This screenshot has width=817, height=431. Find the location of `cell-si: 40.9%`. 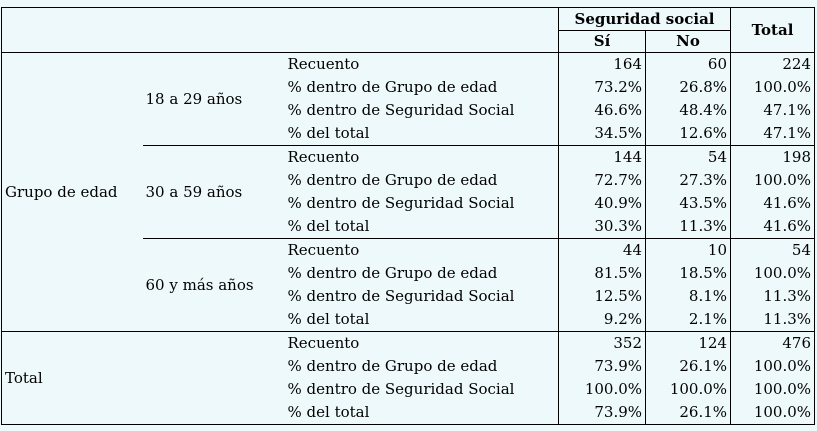

cell-si: 40.9% is located at coordinates (602, 203).